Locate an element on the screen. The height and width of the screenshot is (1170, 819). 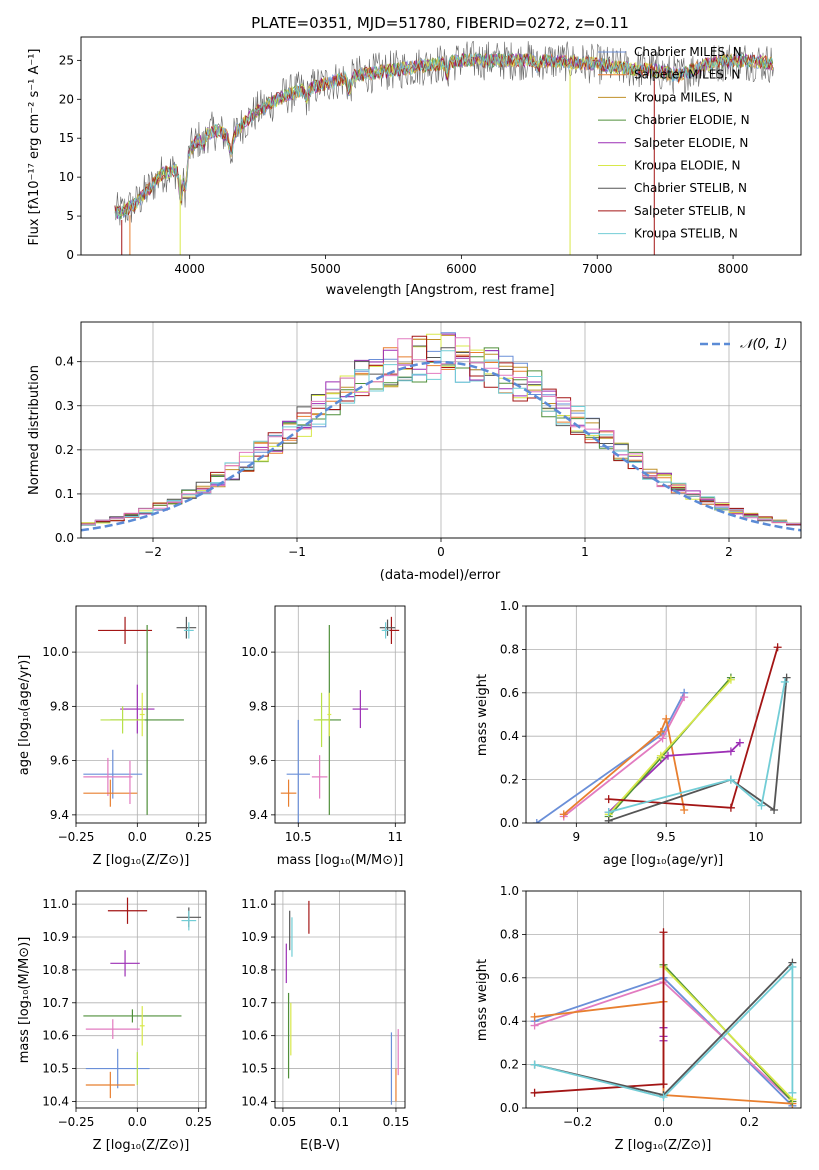
y-tick-label: 9.4 is located at coordinates (59, 815).